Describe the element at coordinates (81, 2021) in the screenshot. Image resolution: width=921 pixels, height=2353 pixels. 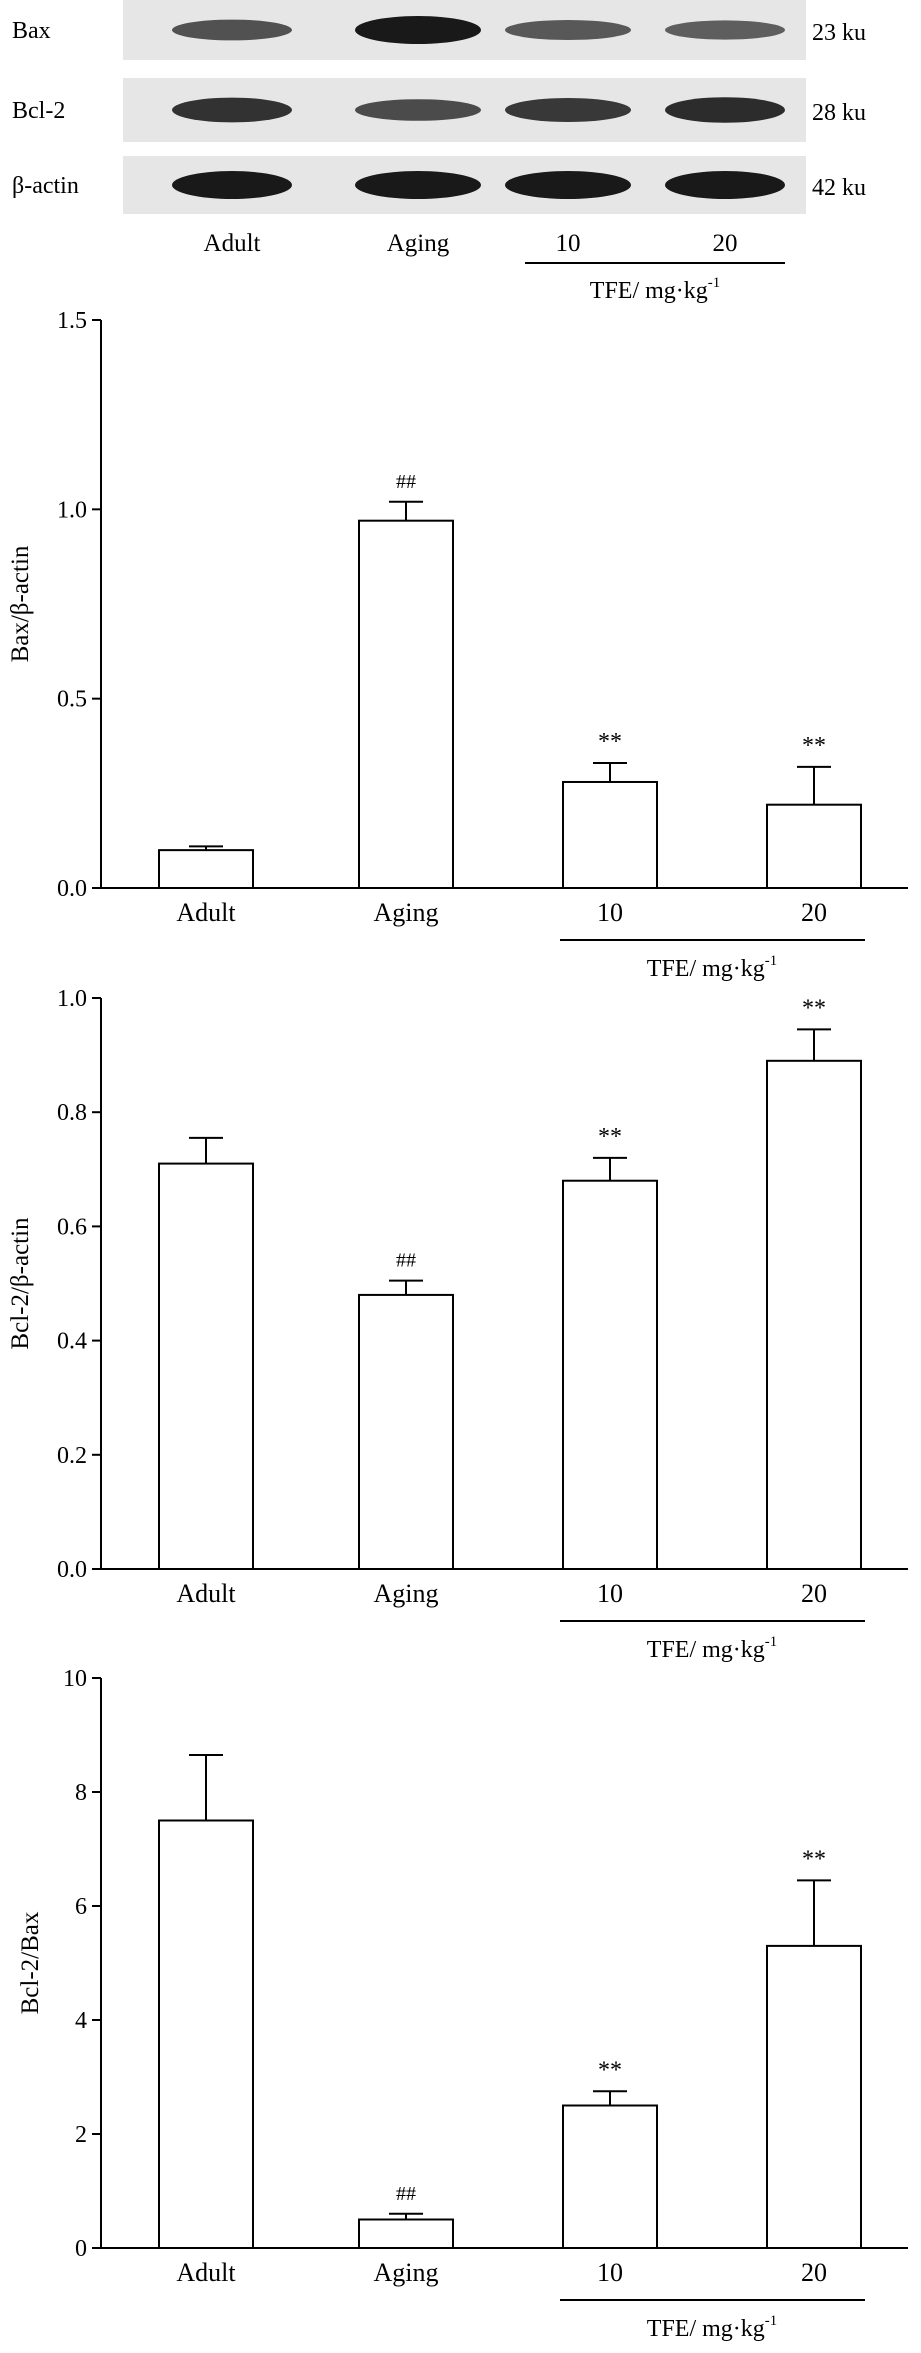
I see `y-tick-label: 4` at that location.